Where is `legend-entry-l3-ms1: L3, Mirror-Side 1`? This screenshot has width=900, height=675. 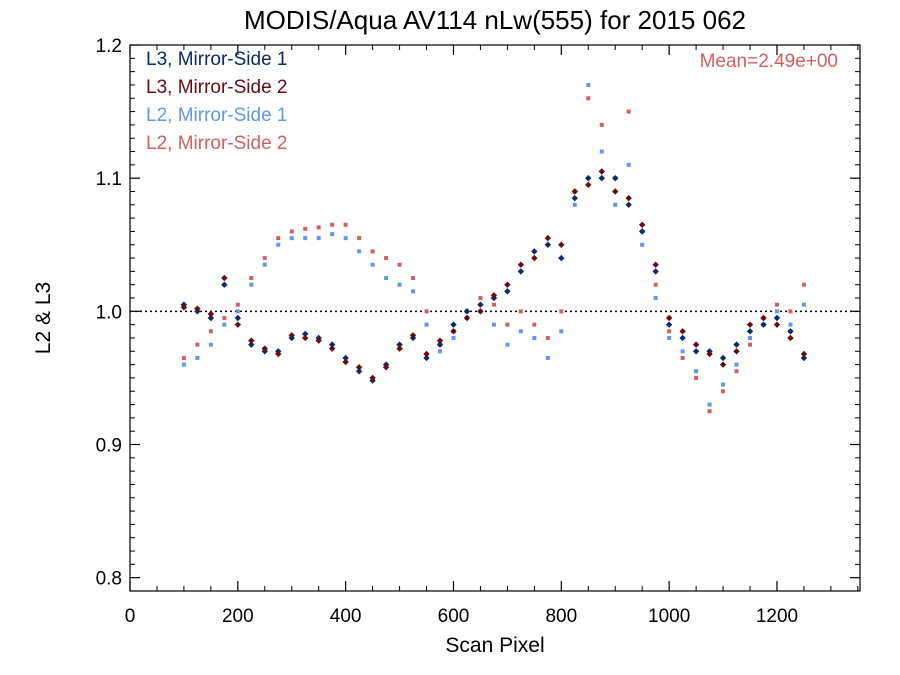
legend-entry-l3-ms1: L3, Mirror-Side 1 is located at coordinates (217, 59).